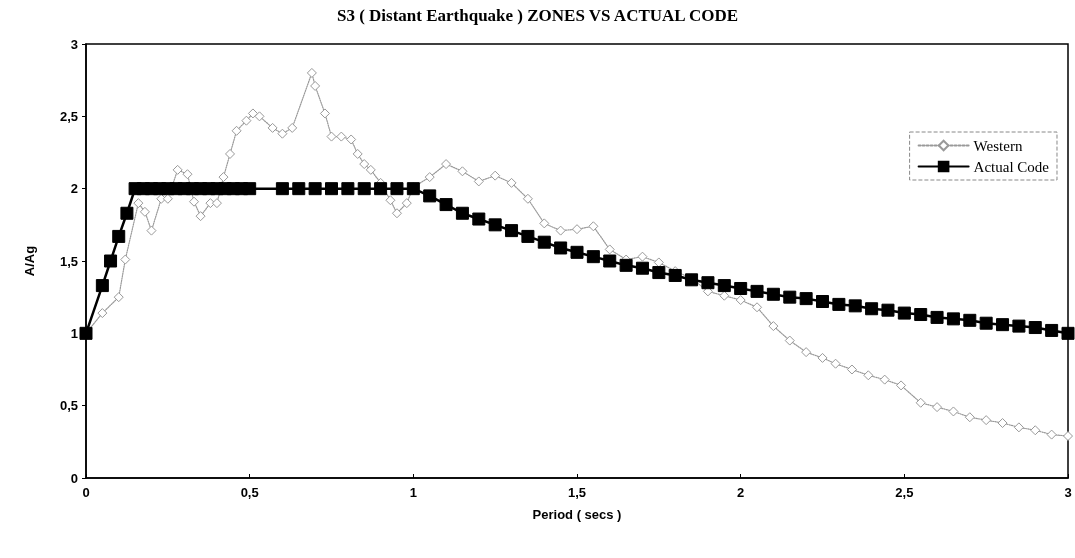 The width and height of the screenshot is (1075, 558). I want to click on y-tick-label: 0,5, so click(68, 406).